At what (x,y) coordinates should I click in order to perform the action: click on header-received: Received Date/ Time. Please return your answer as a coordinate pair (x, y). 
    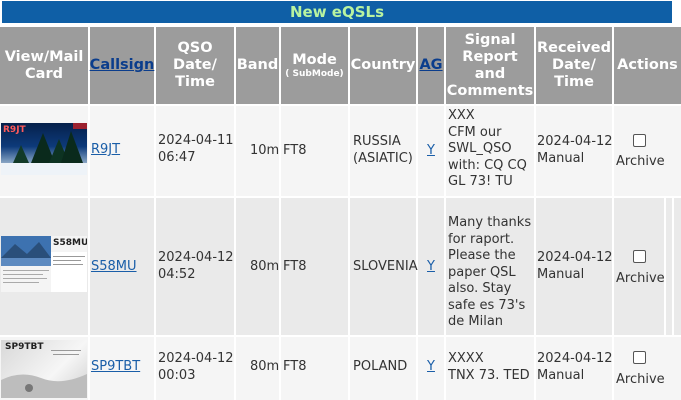
    Looking at the image, I should click on (574, 65).